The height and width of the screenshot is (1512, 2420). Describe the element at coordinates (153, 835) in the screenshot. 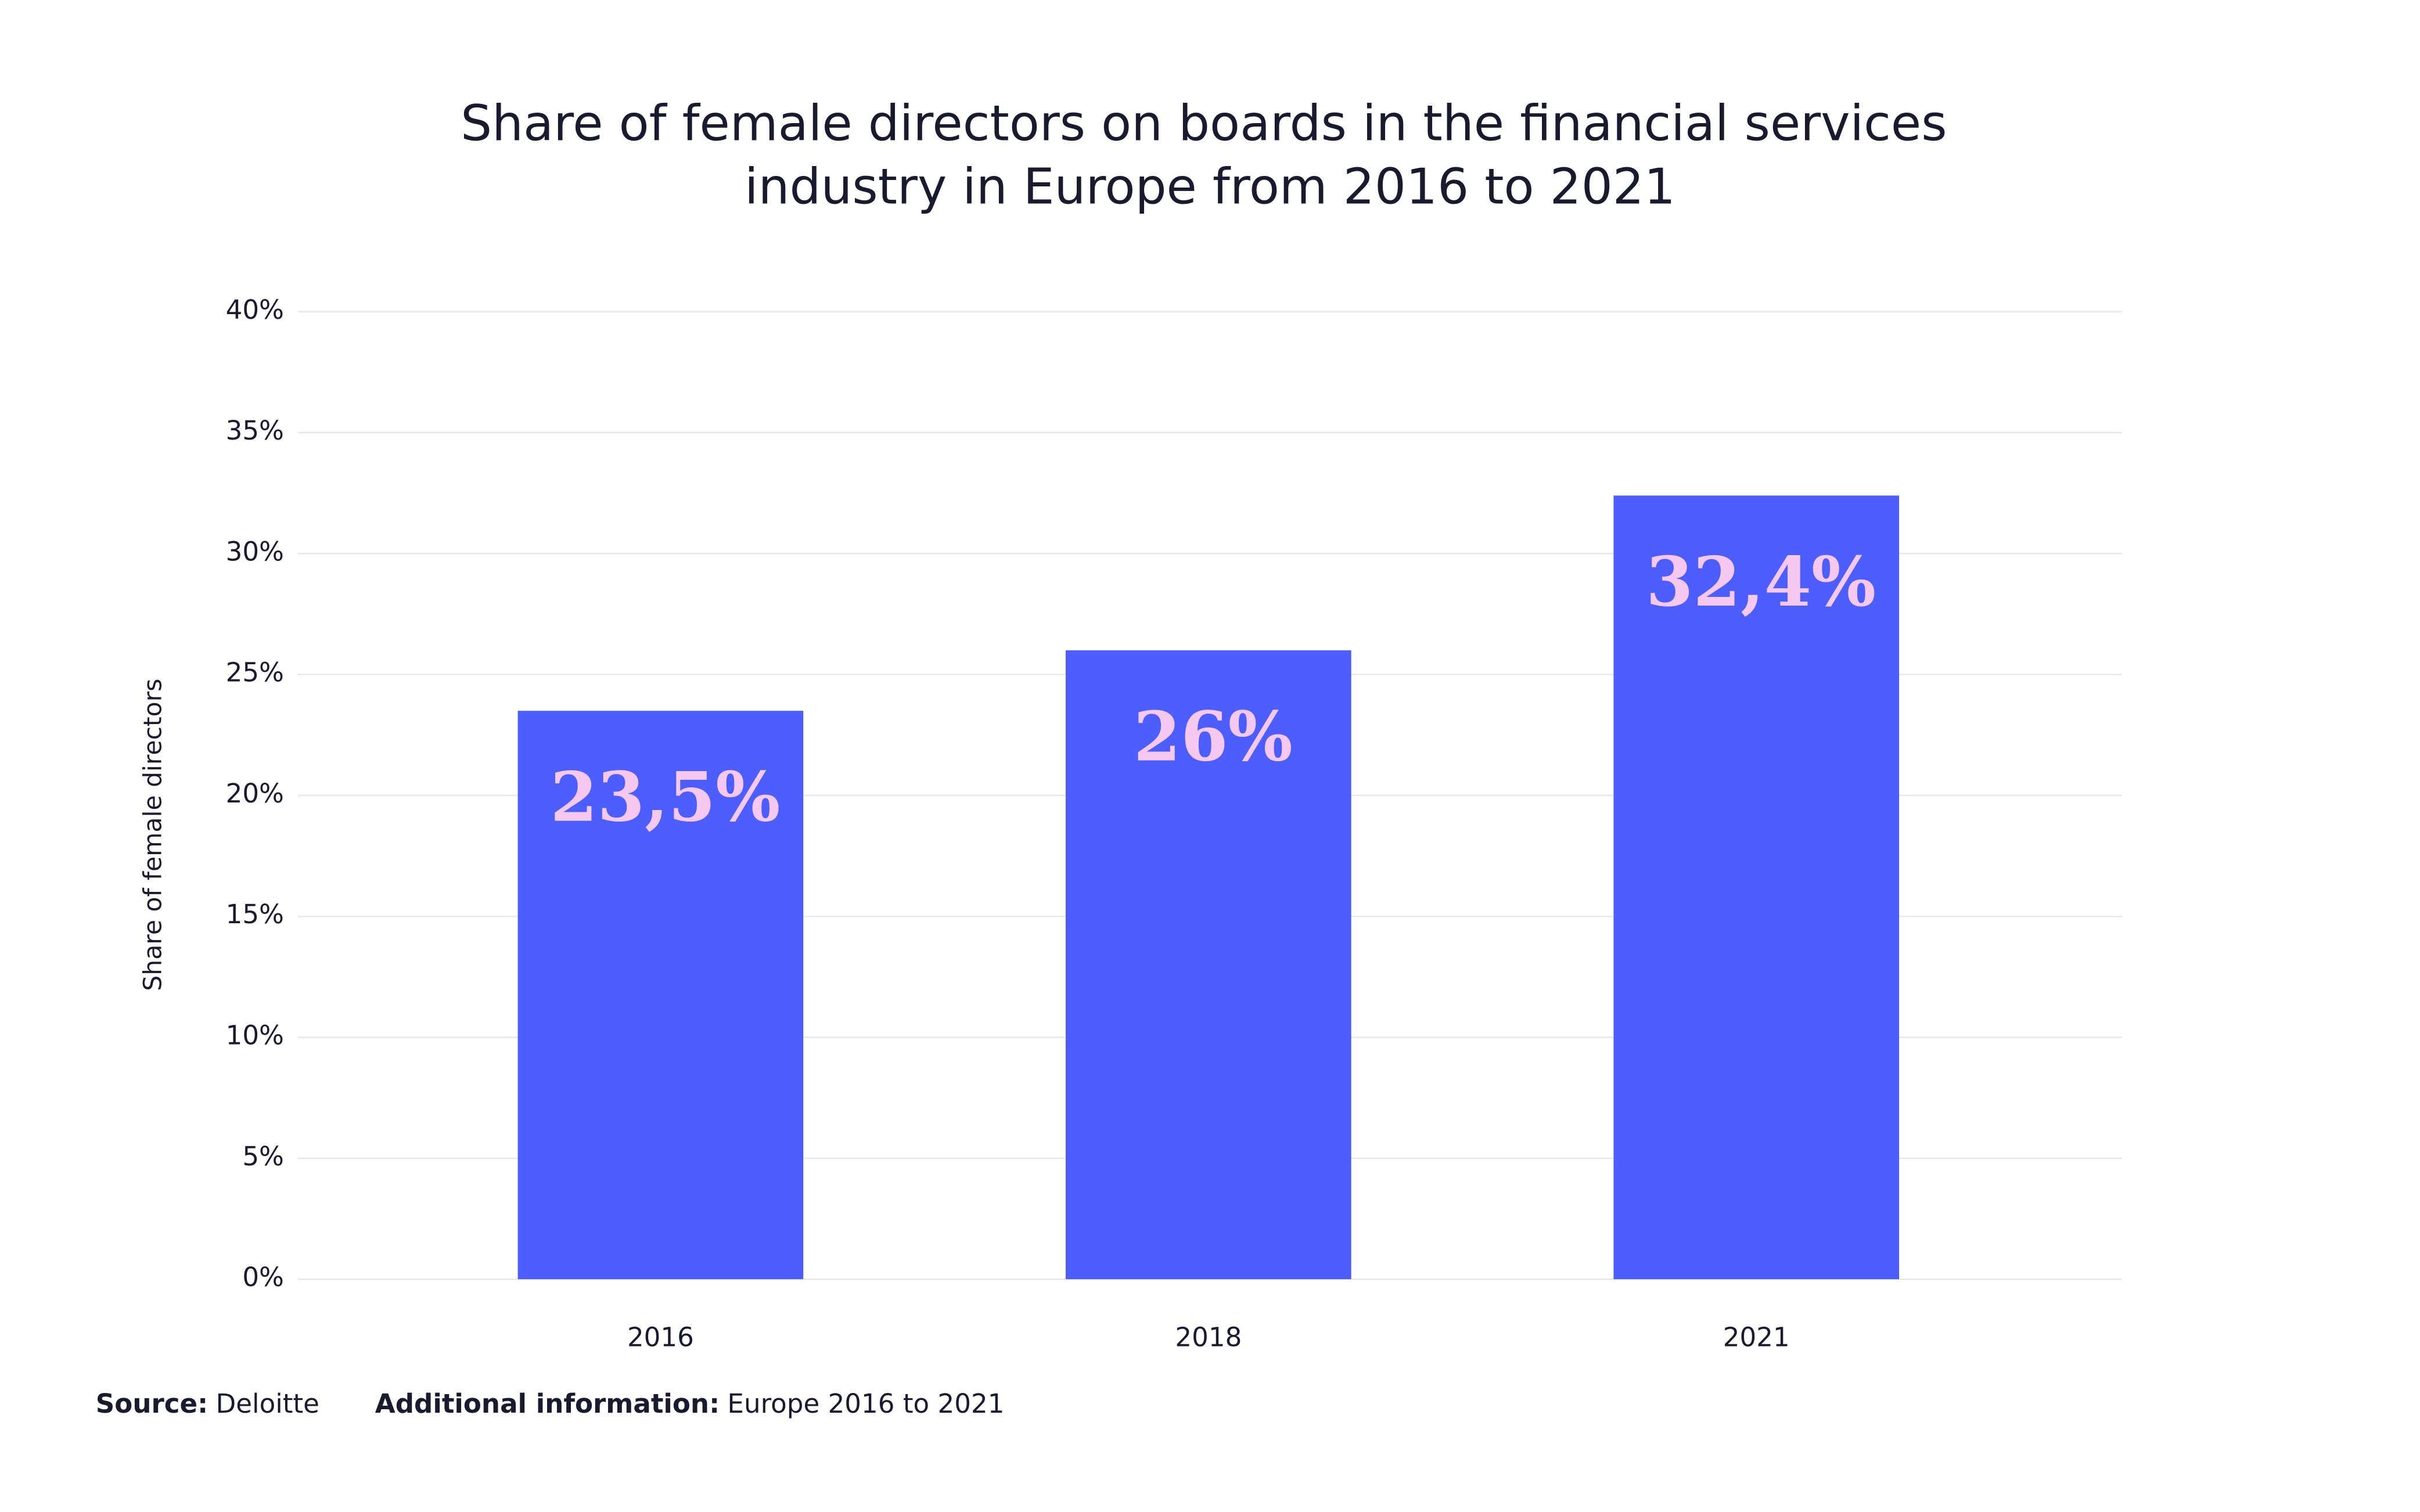

I see `y-axis-label: Share of female directors` at that location.